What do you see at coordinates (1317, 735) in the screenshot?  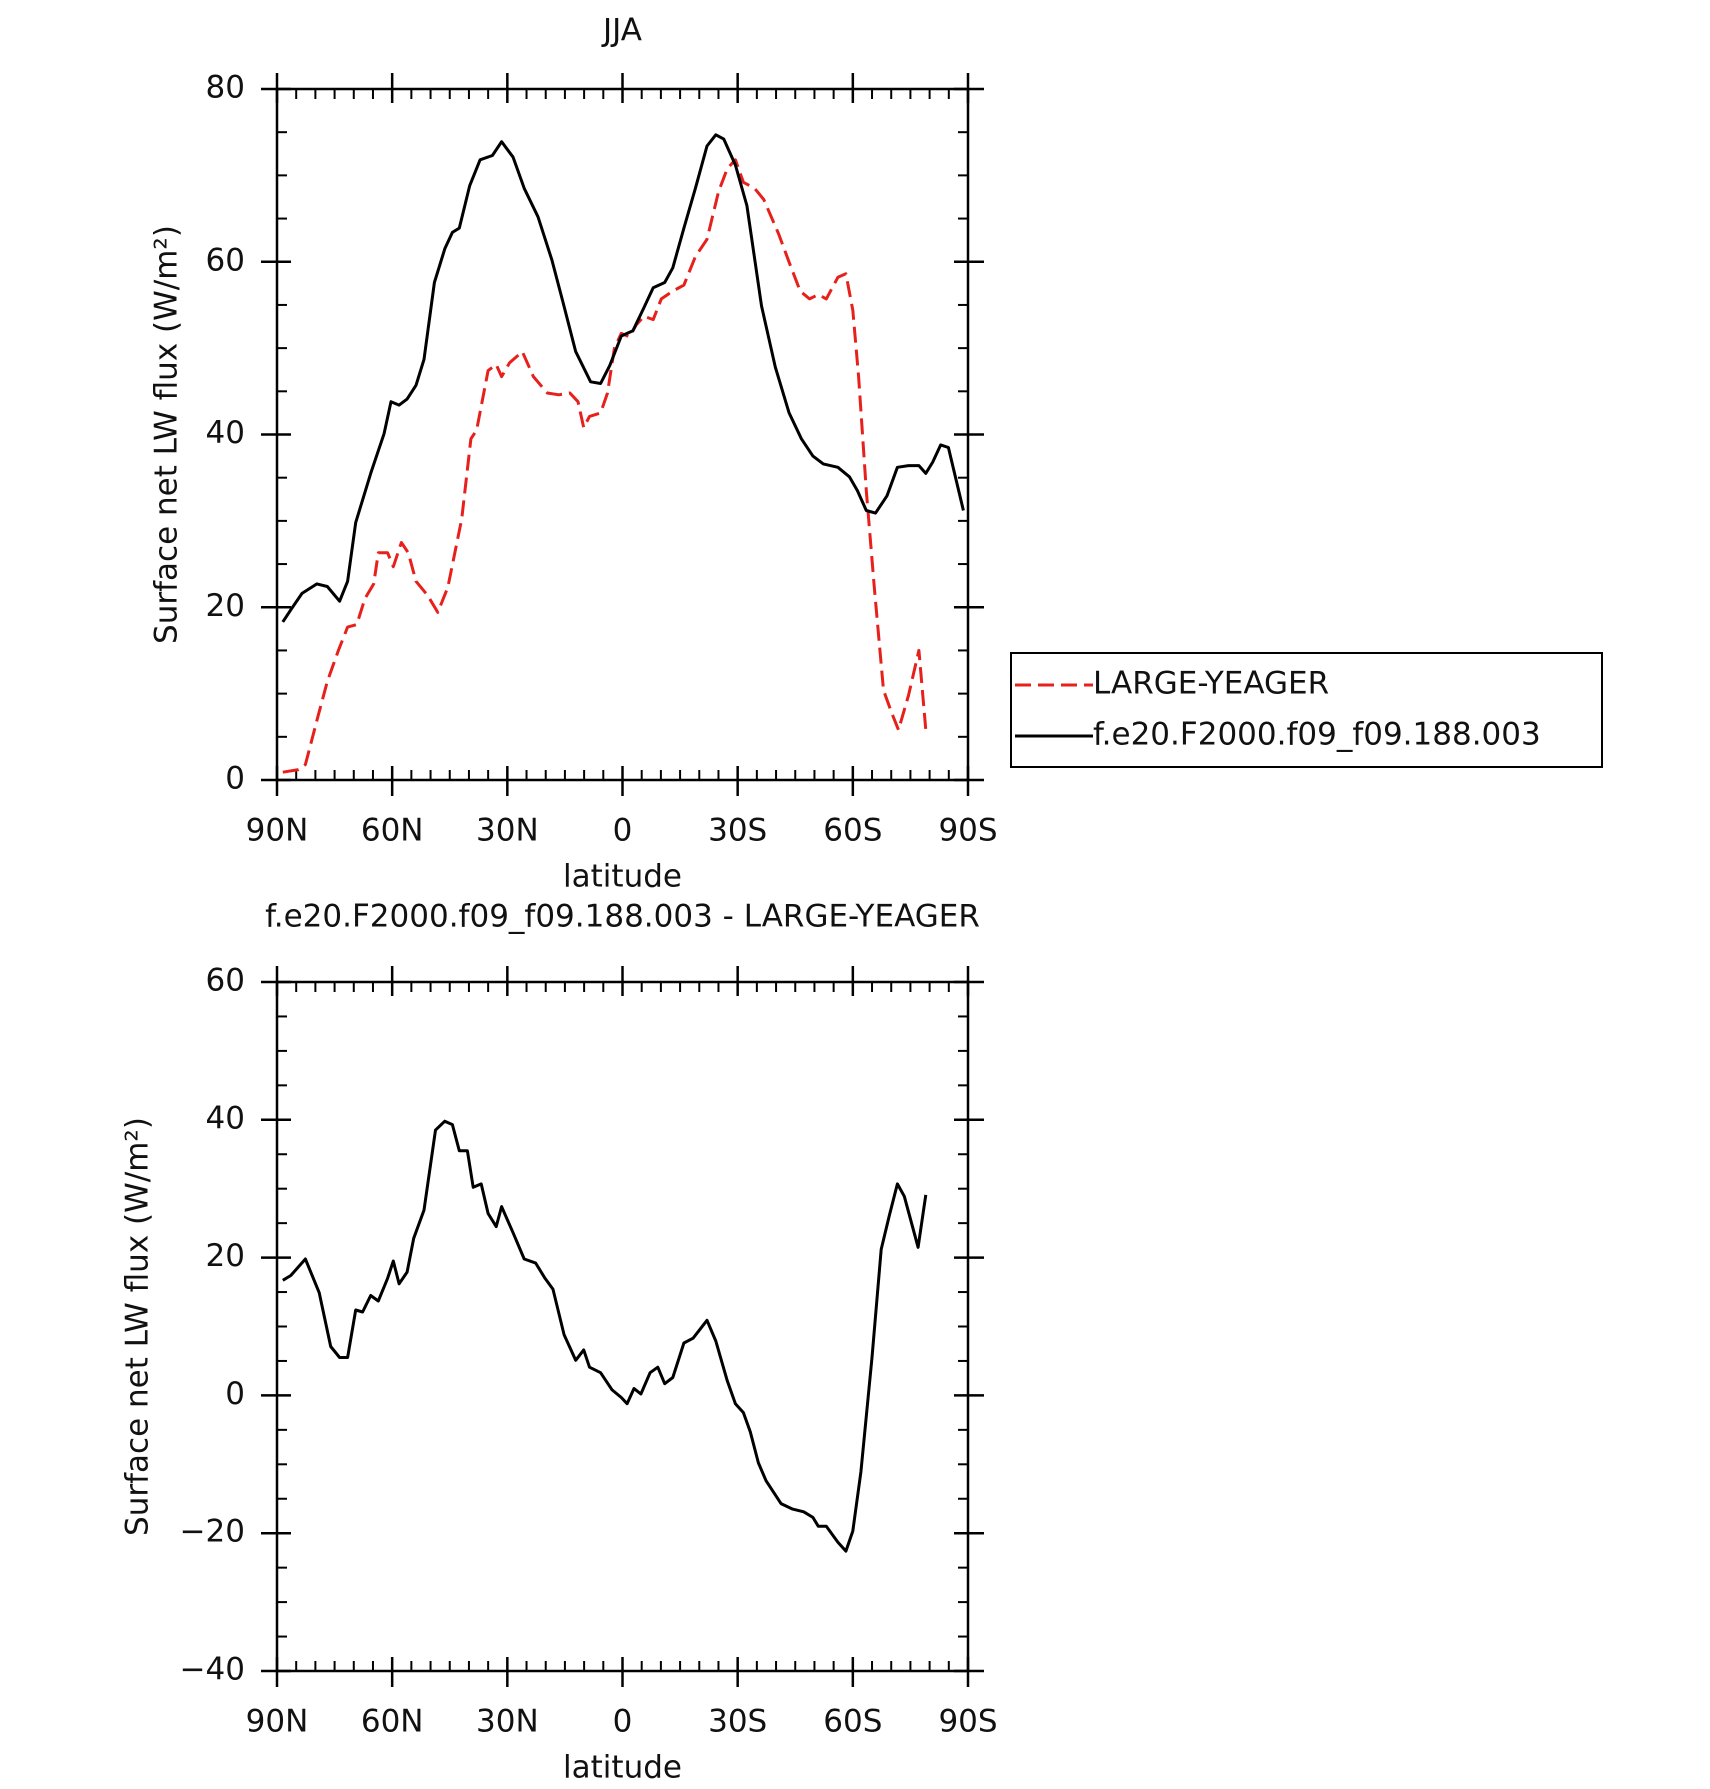 I see `legend-label: f.e20.F2000.f09_f09.188.003` at bounding box center [1317, 735].